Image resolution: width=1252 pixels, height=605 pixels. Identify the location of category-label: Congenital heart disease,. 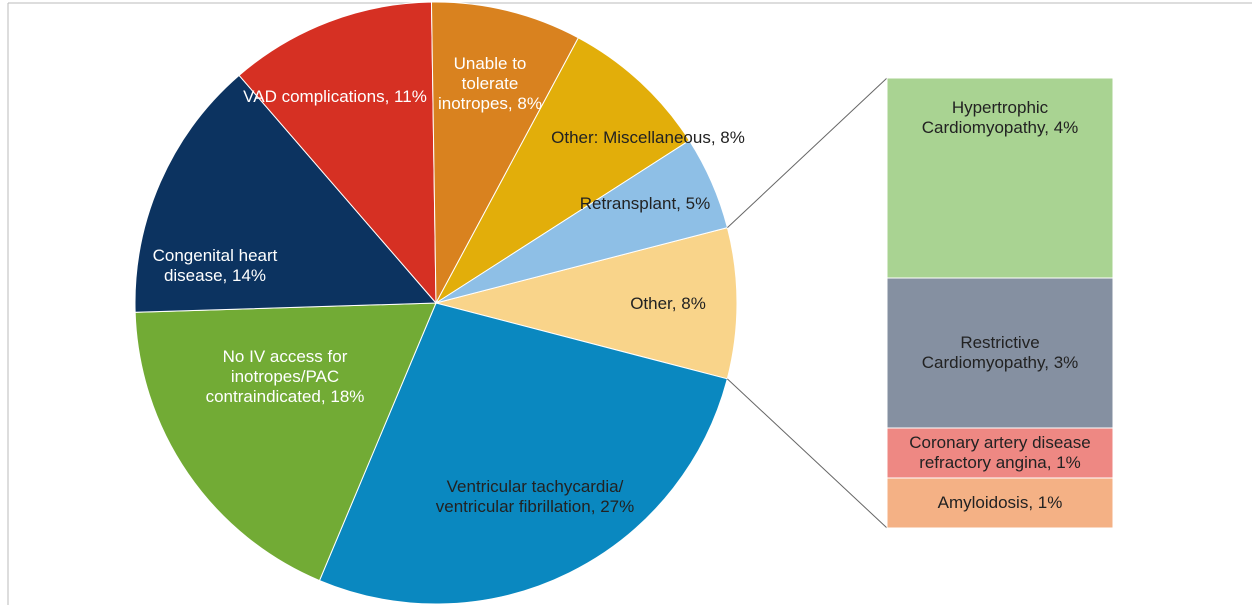
(215, 265).